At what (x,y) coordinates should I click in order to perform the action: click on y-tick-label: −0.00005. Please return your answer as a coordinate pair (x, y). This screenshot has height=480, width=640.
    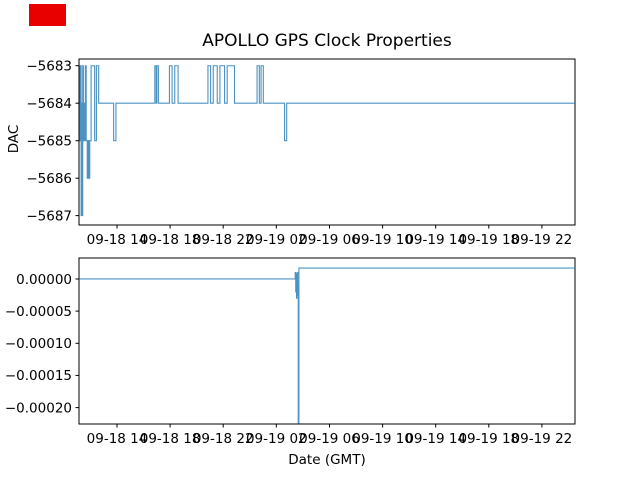
    Looking at the image, I should click on (38, 312).